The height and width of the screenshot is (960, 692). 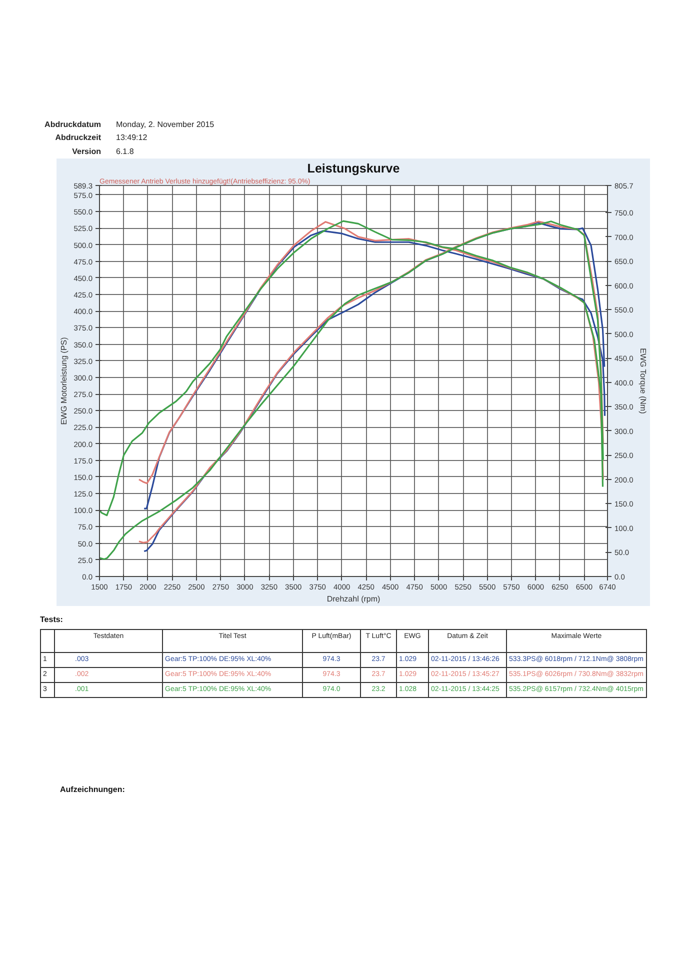 I want to click on text: Version, so click(x=86, y=152).